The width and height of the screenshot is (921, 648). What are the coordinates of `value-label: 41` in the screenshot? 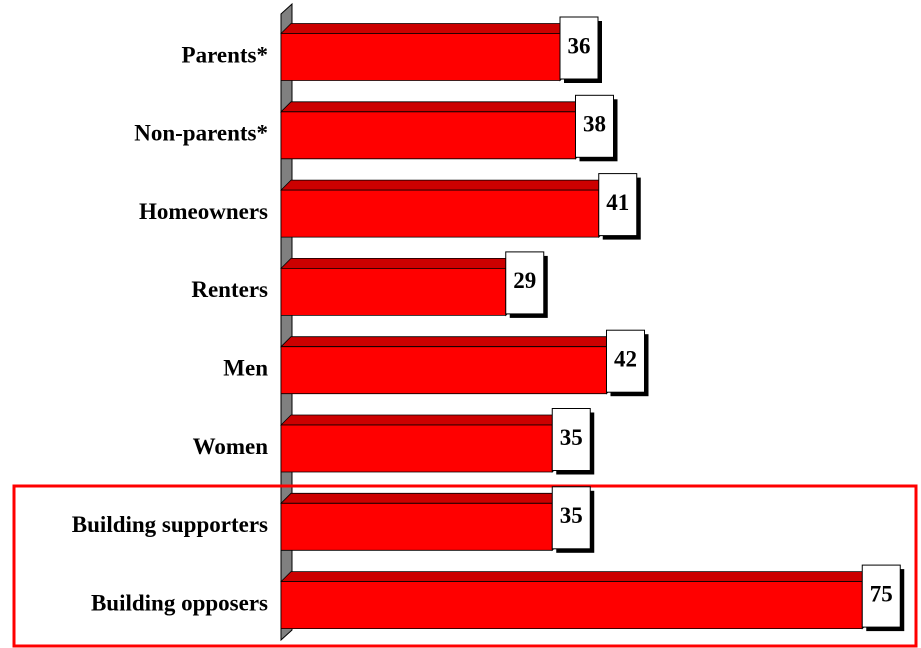 It's located at (617, 202).